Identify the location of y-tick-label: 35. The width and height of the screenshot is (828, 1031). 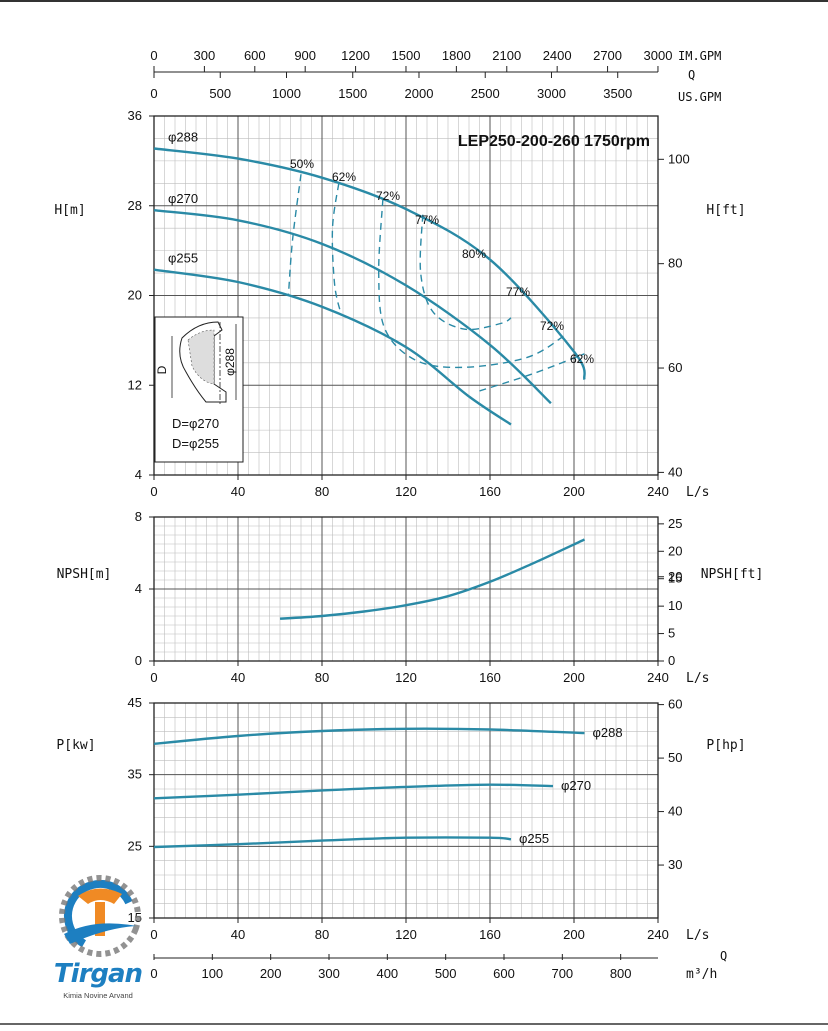
(135, 774).